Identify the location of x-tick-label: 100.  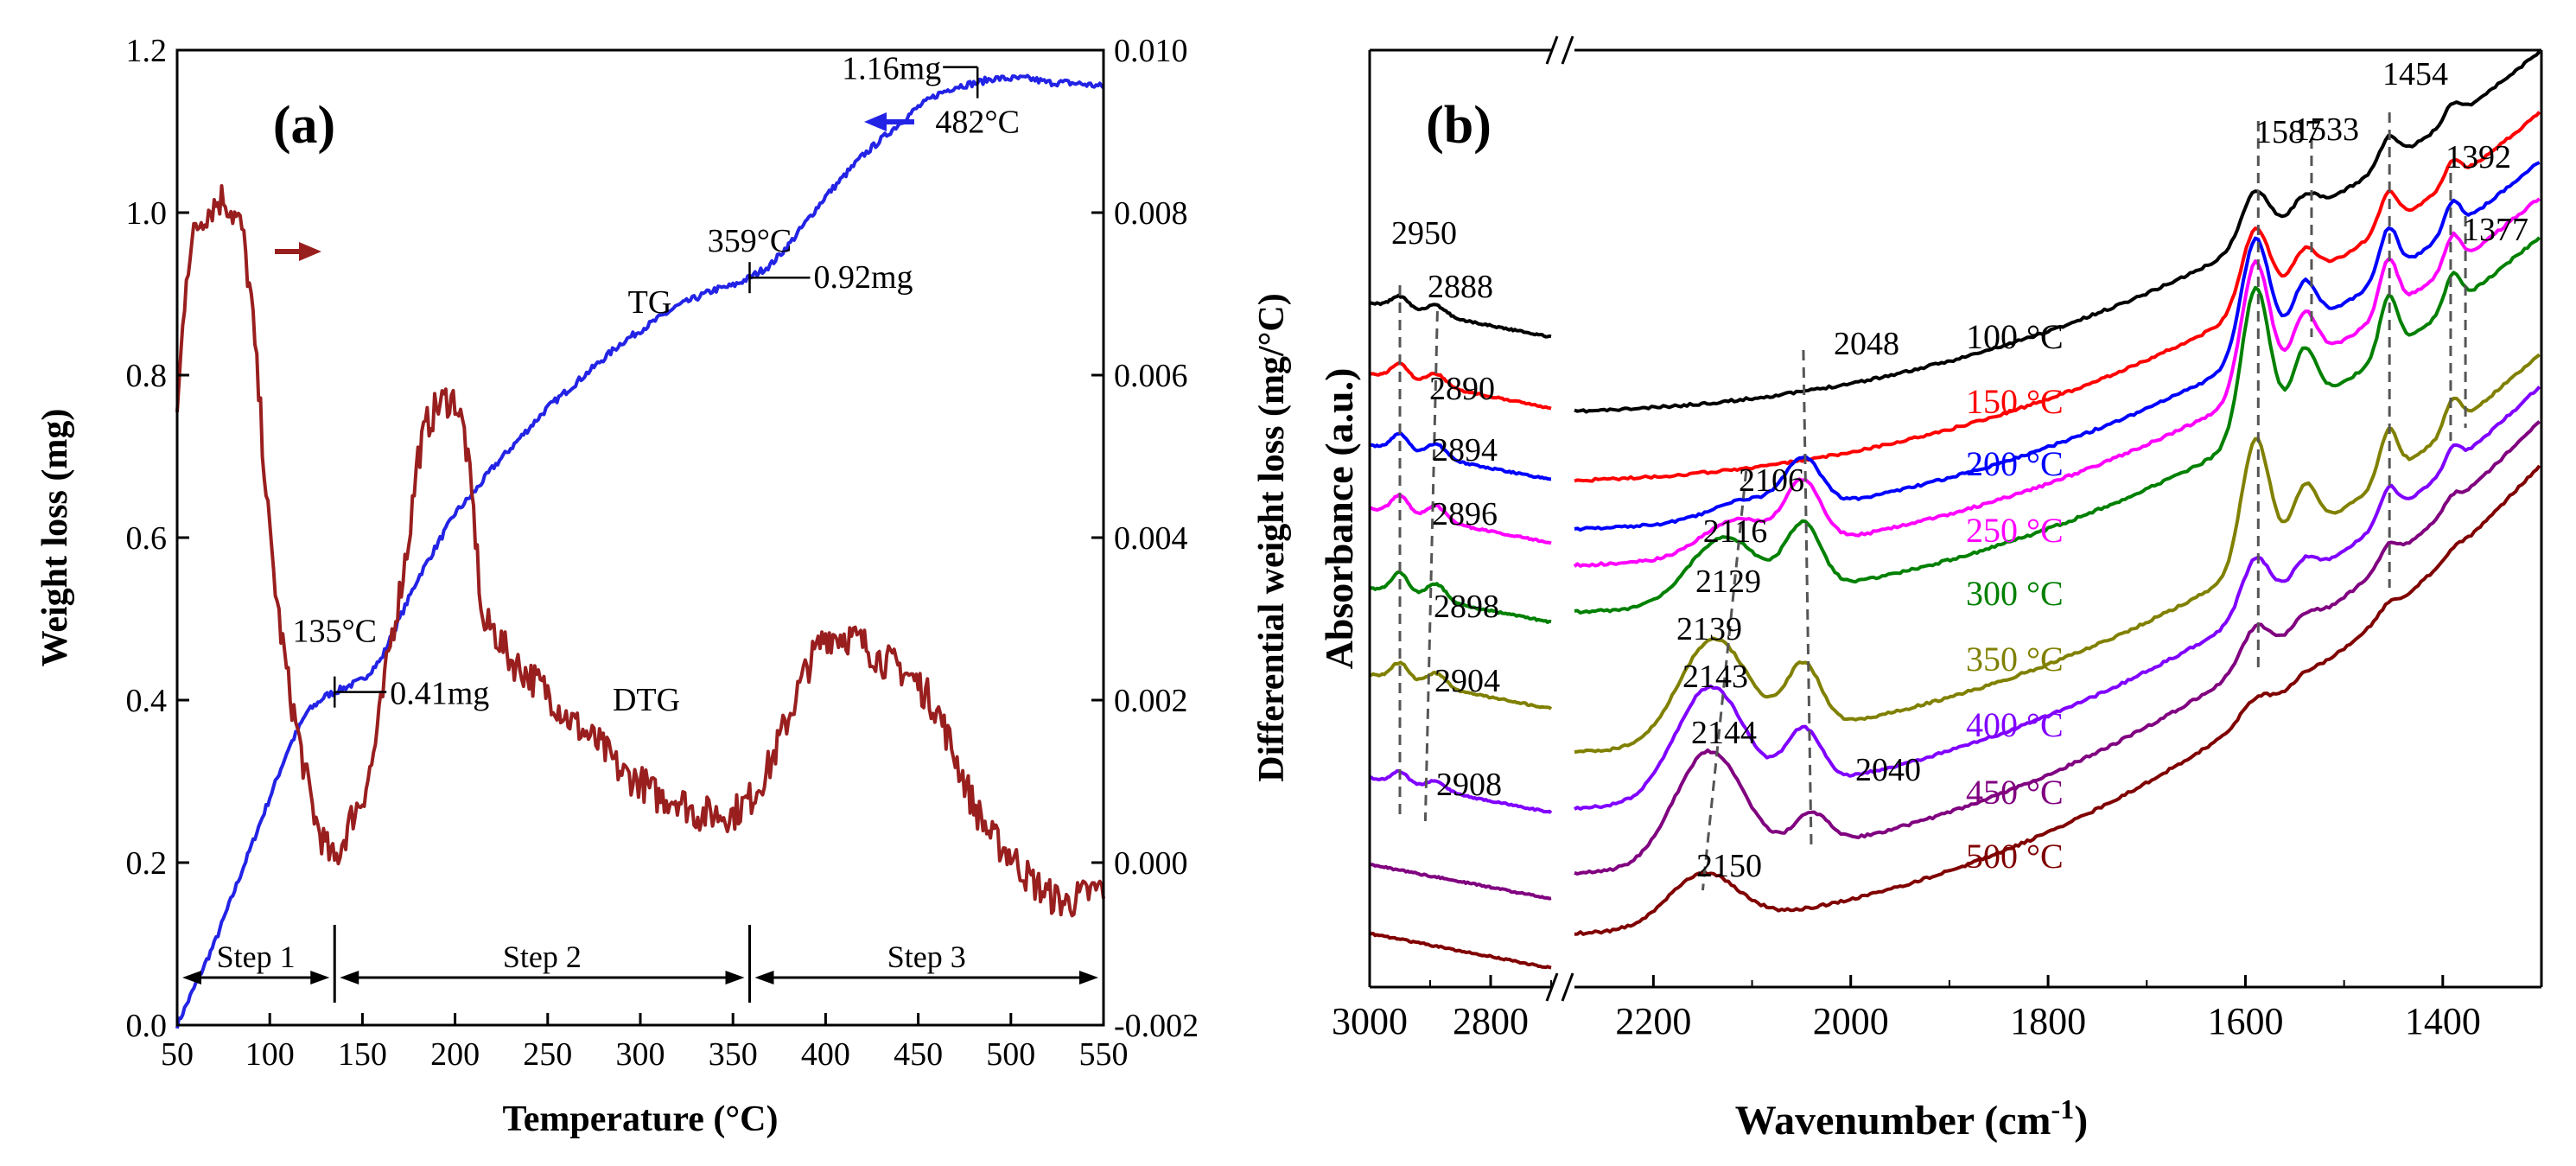
(270, 1054).